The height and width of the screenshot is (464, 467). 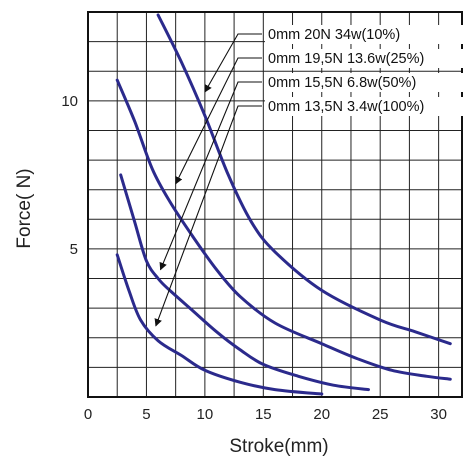 I want to click on y-axis-label: Force( N), so click(x=24, y=208).